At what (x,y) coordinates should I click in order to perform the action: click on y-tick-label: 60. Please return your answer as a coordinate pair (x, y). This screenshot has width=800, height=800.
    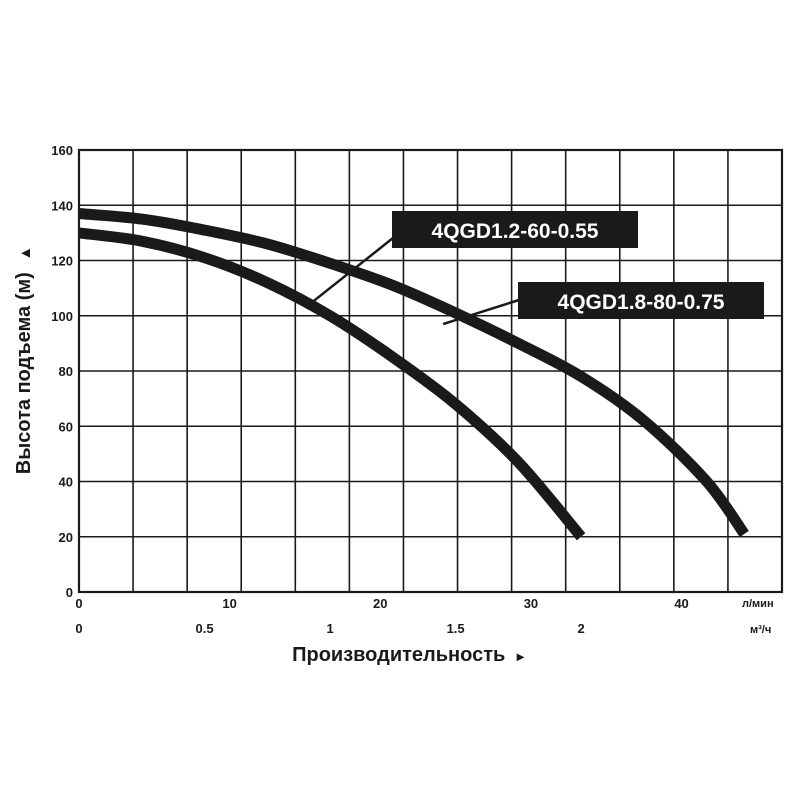
    Looking at the image, I should click on (66, 426).